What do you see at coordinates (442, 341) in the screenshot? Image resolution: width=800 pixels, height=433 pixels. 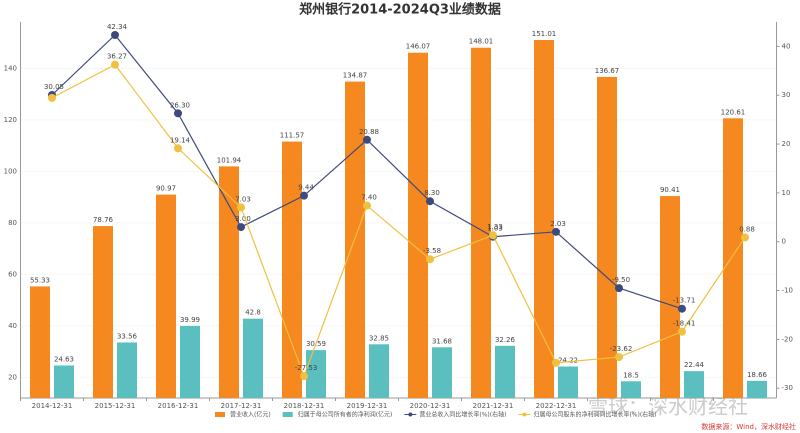 I see `value-label: 31.68` at bounding box center [442, 341].